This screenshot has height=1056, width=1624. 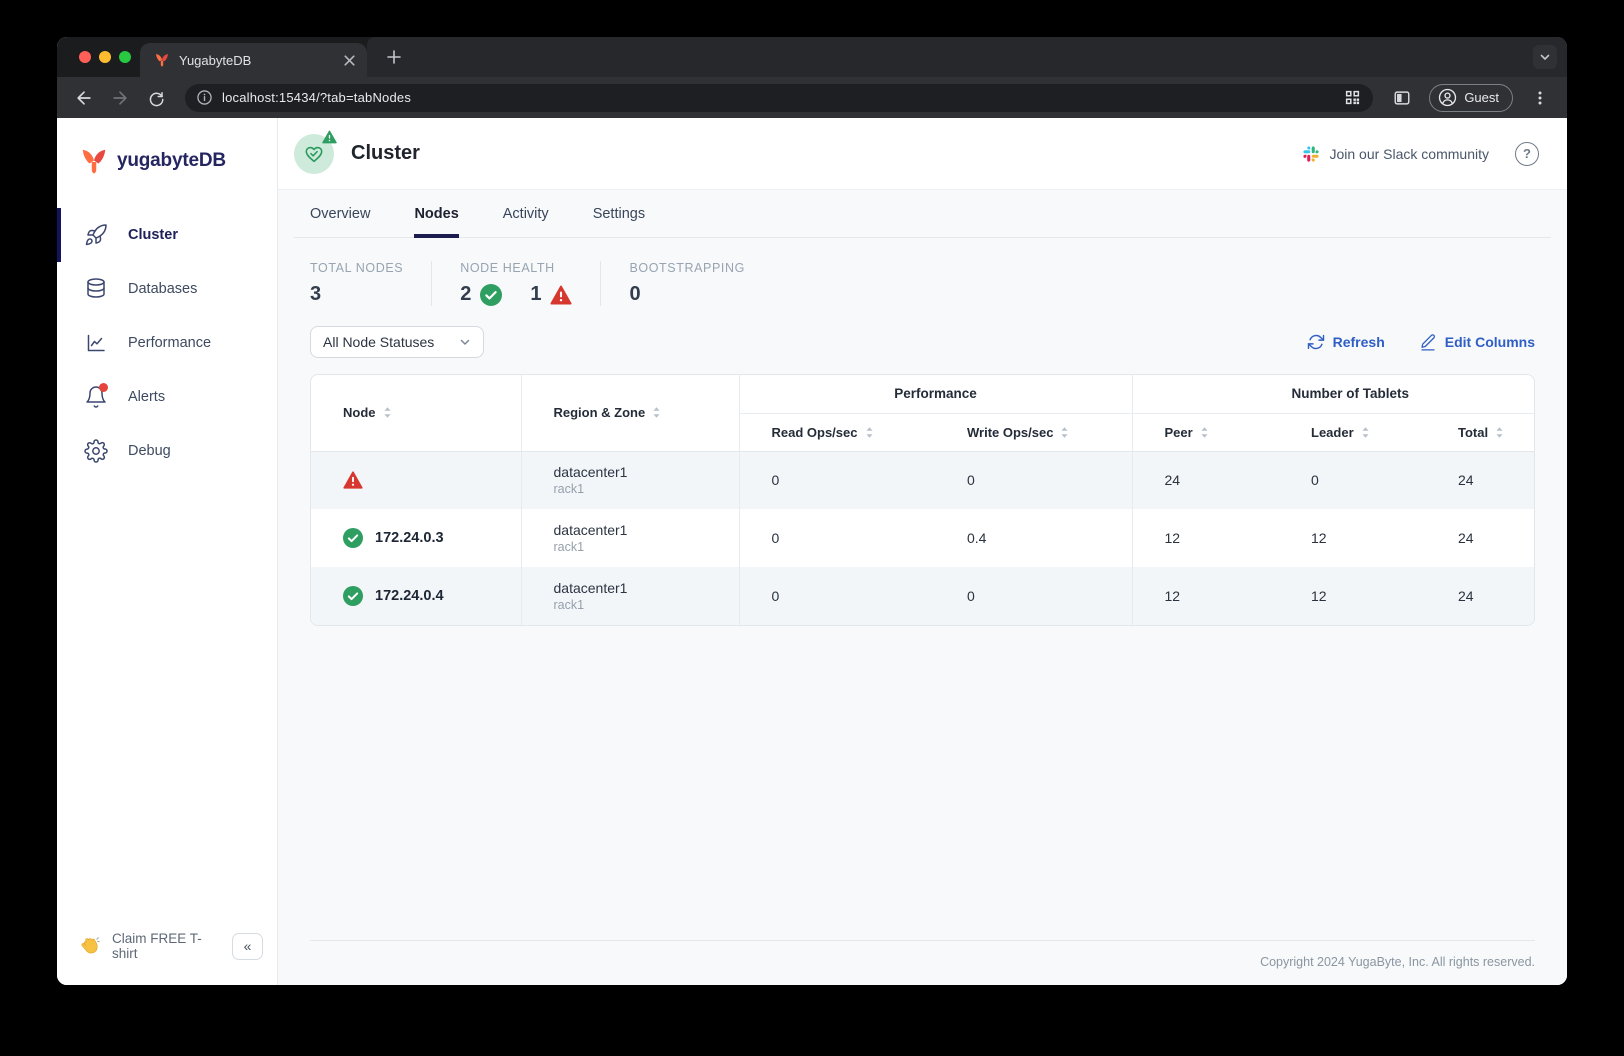 What do you see at coordinates (125, 57) in the screenshot?
I see `zoom-window-button` at bounding box center [125, 57].